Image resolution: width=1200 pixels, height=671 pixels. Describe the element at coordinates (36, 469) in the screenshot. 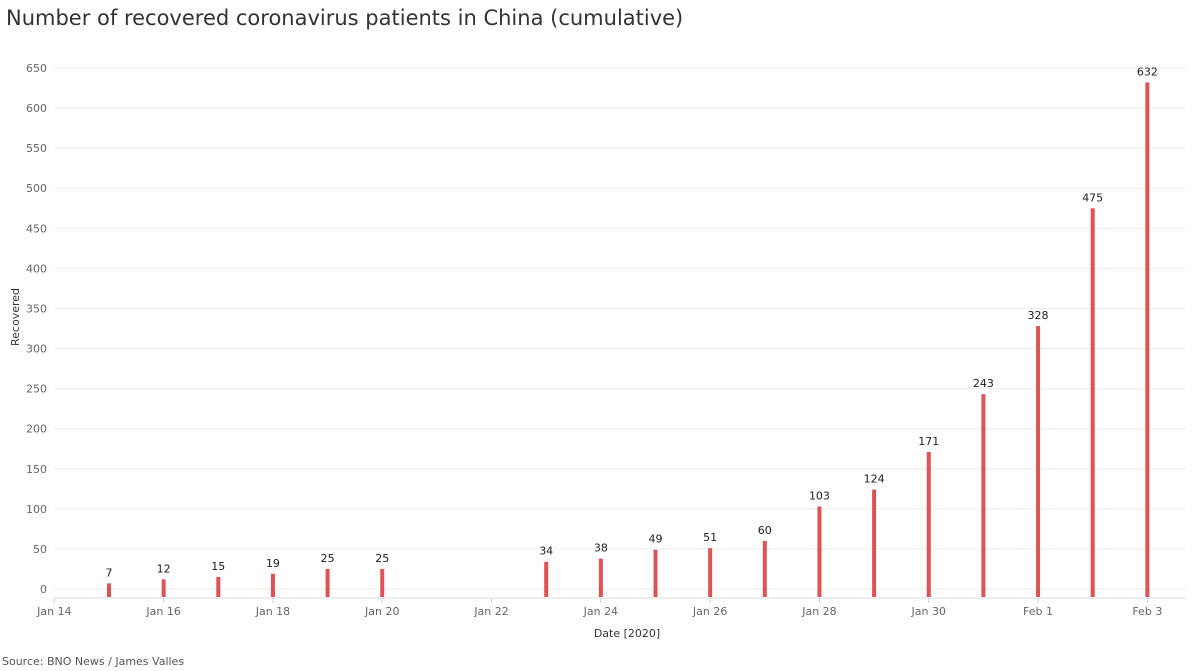

I see `y-tick-label: 150` at that location.